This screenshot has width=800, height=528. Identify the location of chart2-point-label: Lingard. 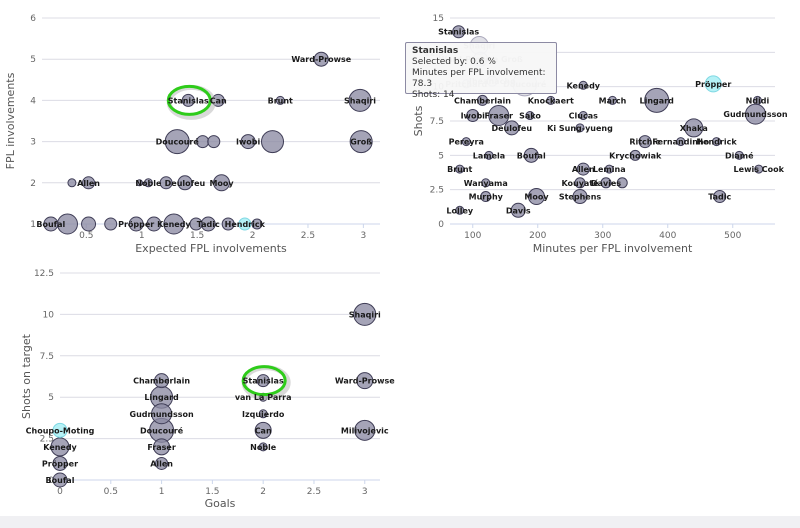
(657, 100).